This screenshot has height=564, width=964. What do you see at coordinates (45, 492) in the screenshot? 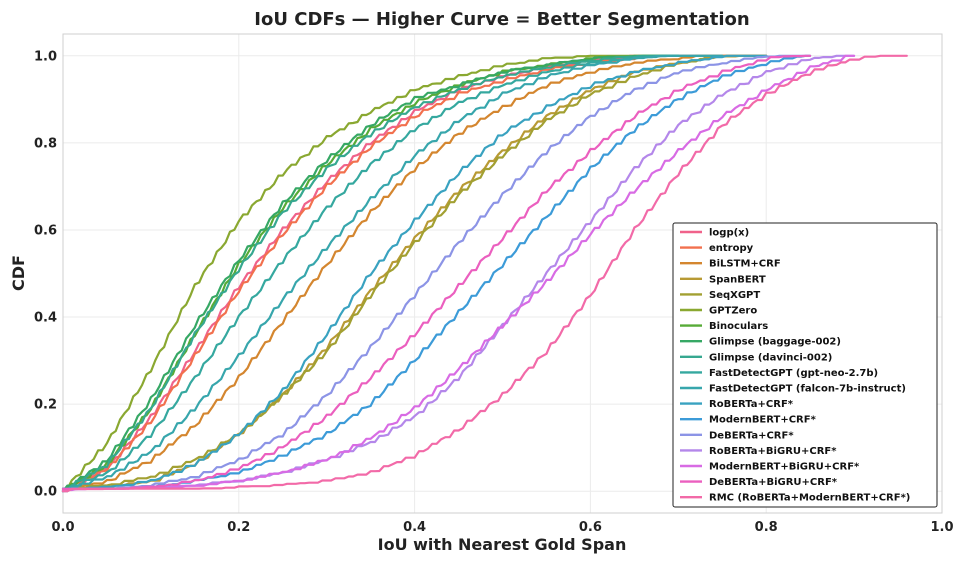
I see `y-tick-label: 0.0` at bounding box center [45, 492].